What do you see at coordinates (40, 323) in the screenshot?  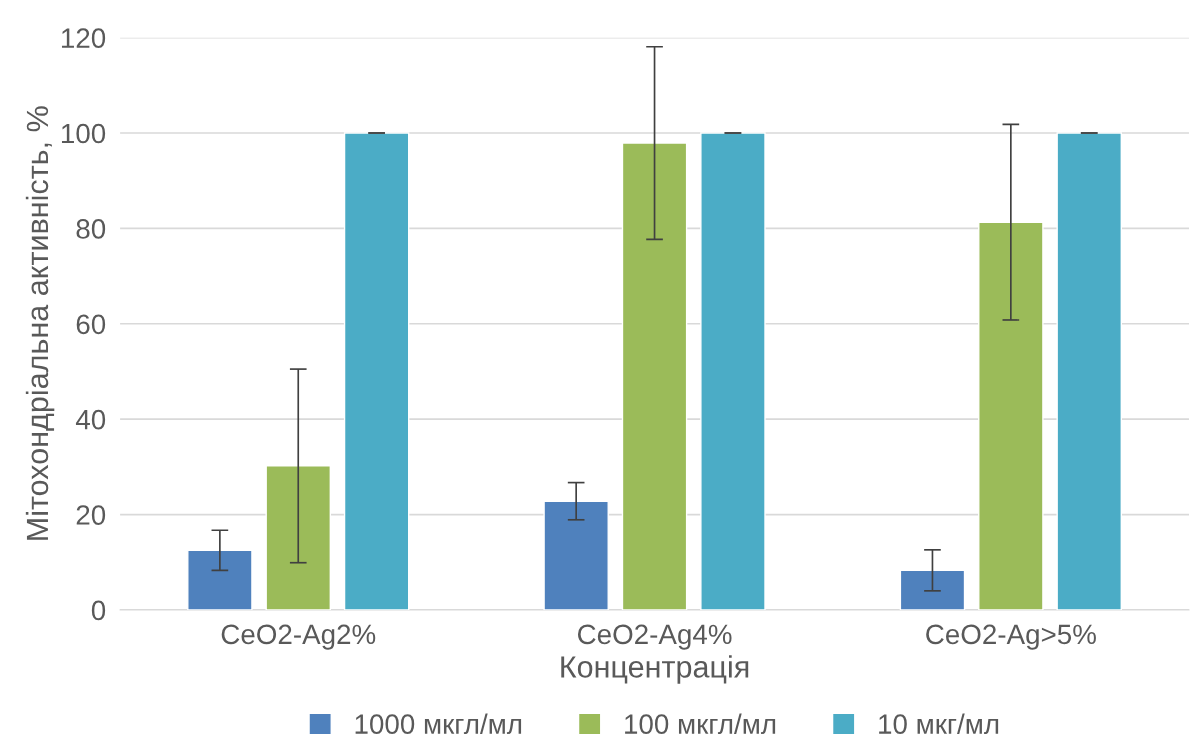 I see `y-axis-title: Мітохондріальна активність, %` at bounding box center [40, 323].